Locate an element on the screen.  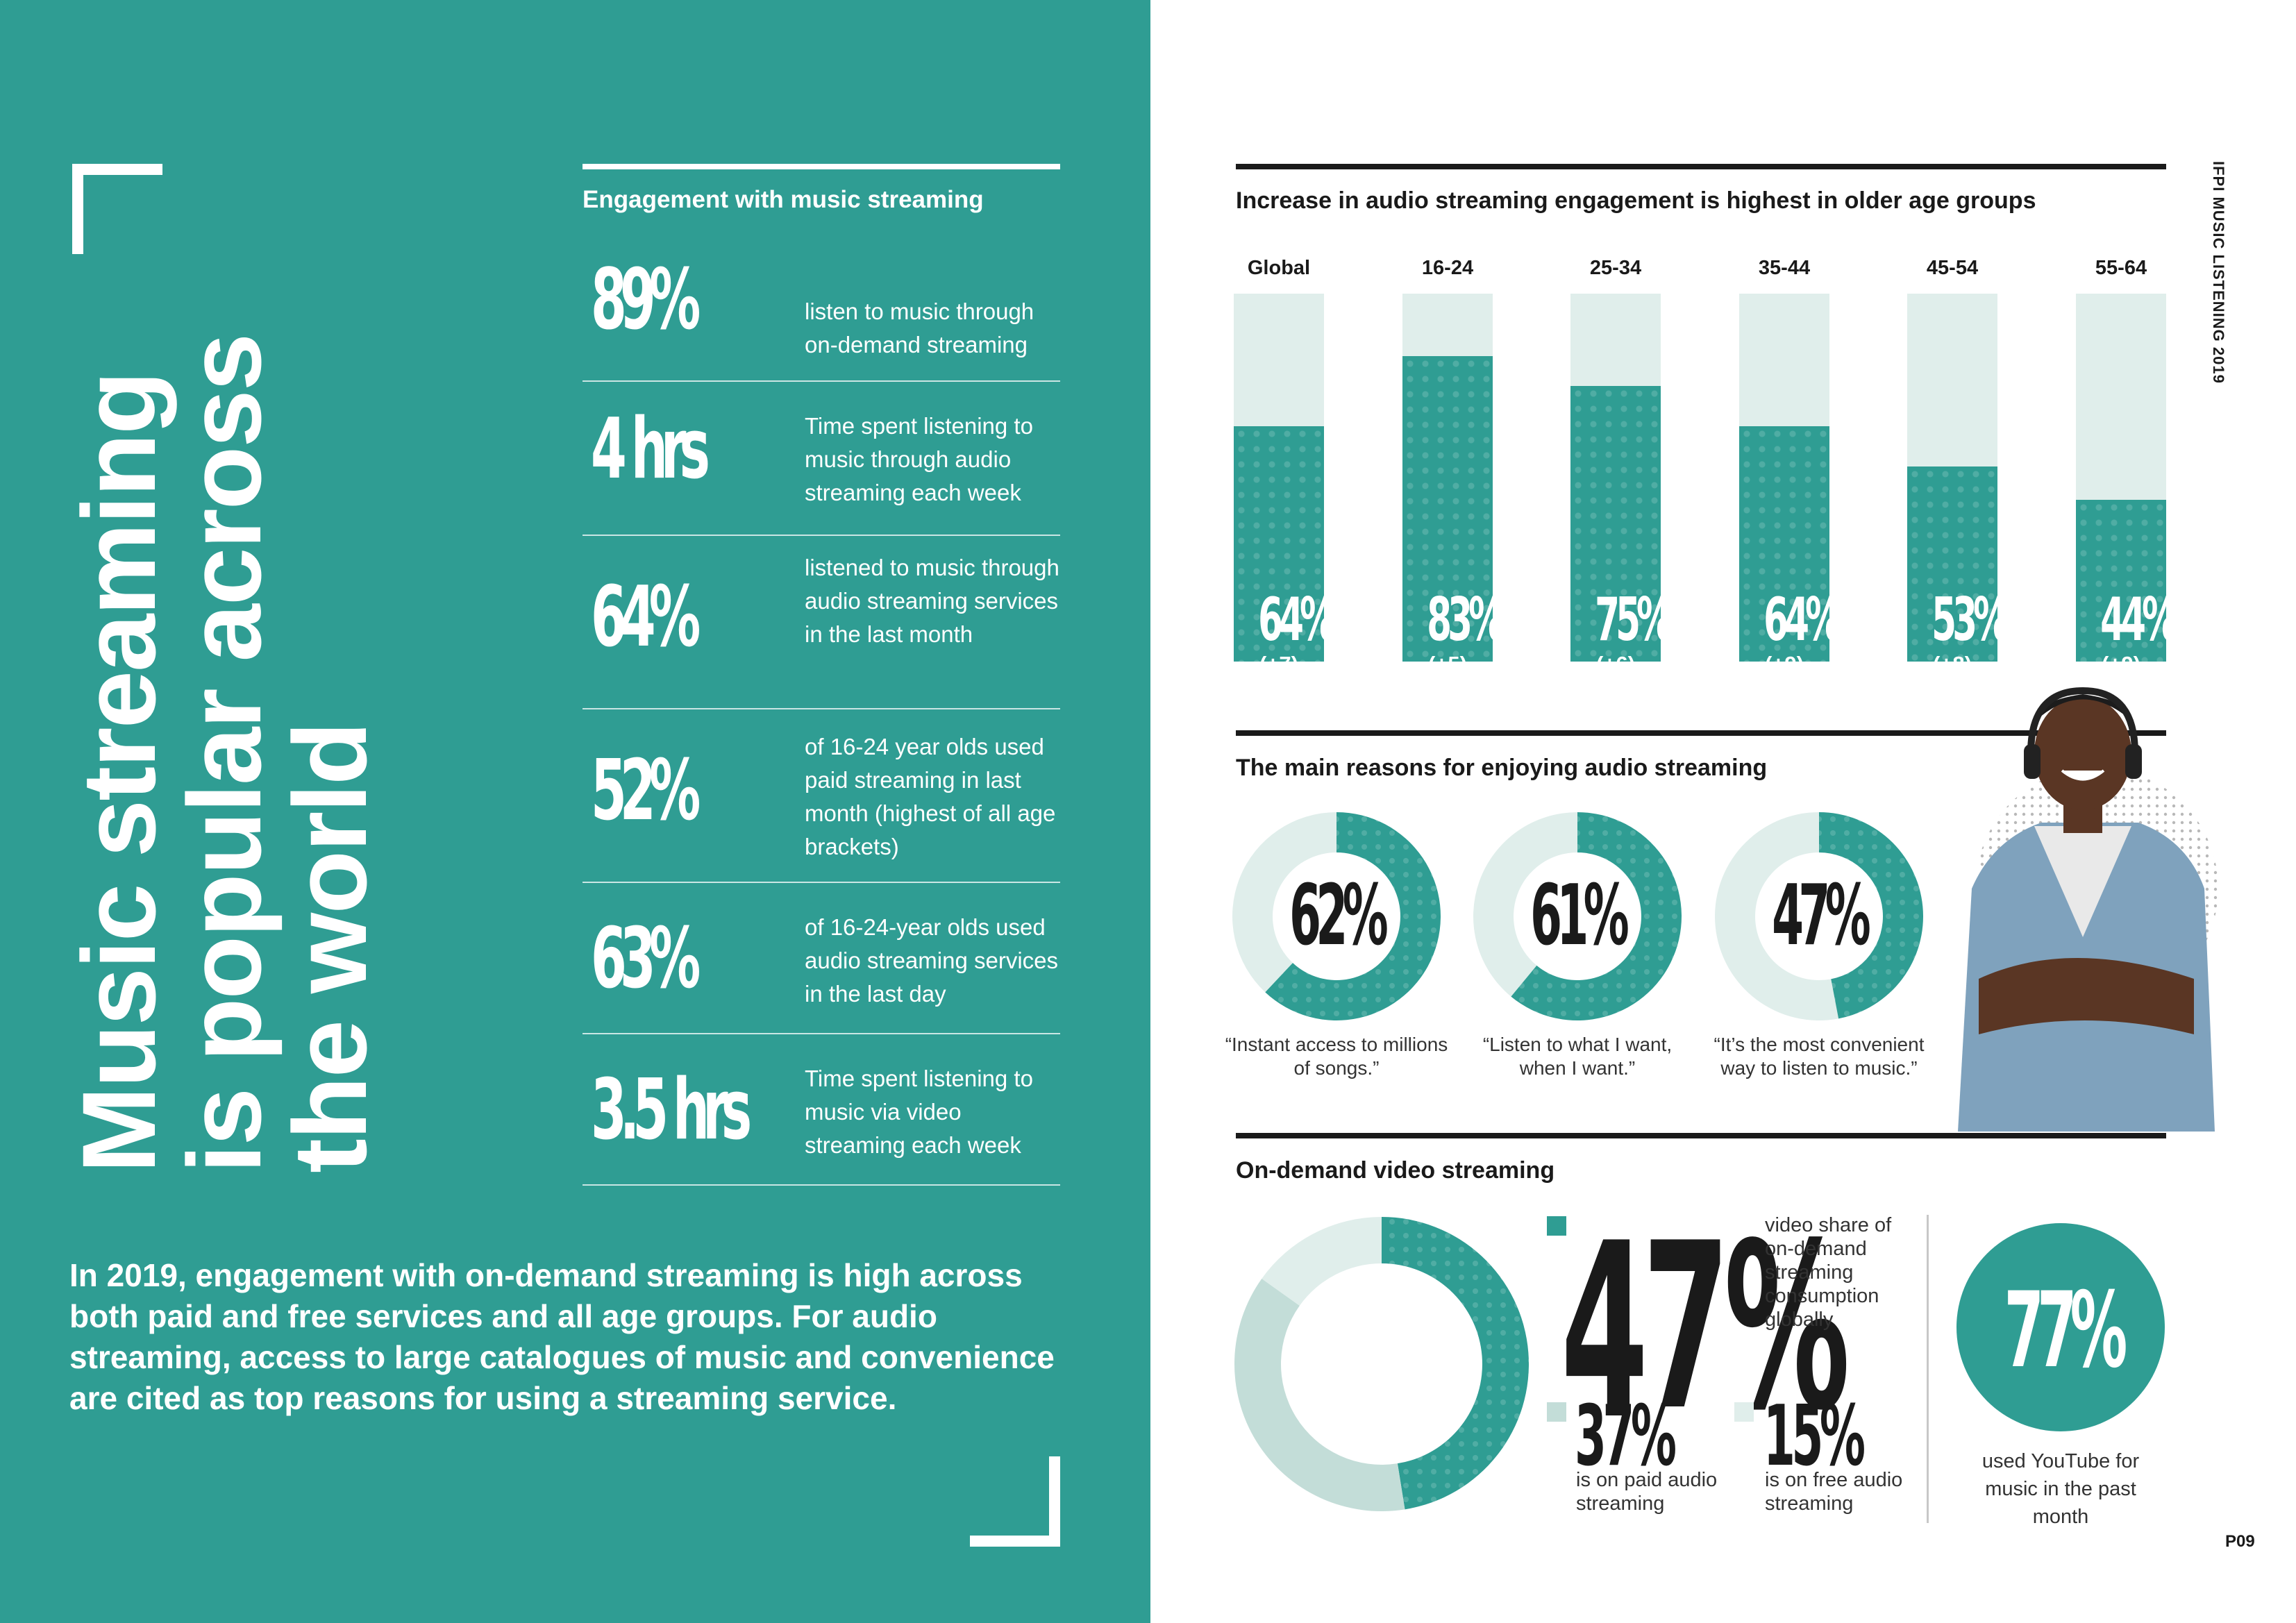
stat-value: 4 hrs is located at coordinates (650, 449).